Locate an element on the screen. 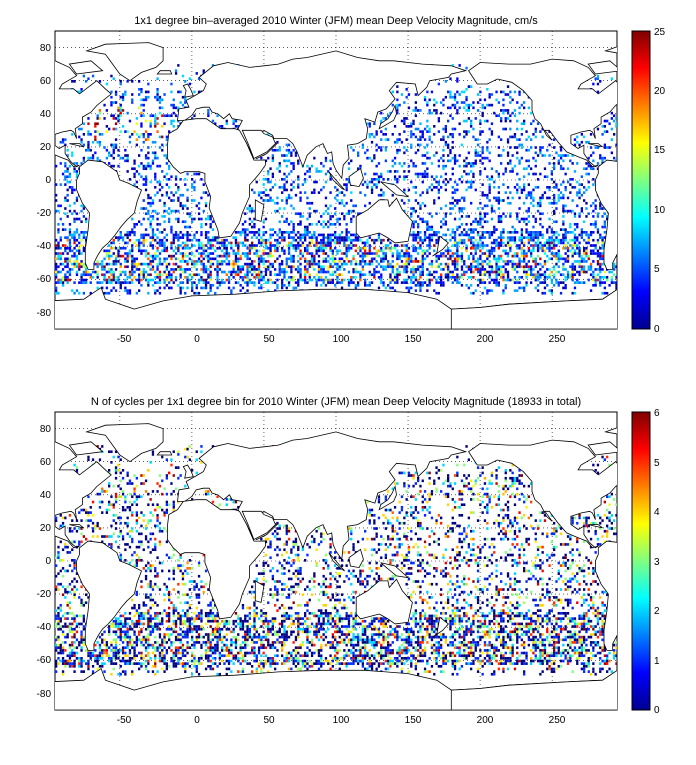  y-tick-label: 60 is located at coordinates (46, 81).